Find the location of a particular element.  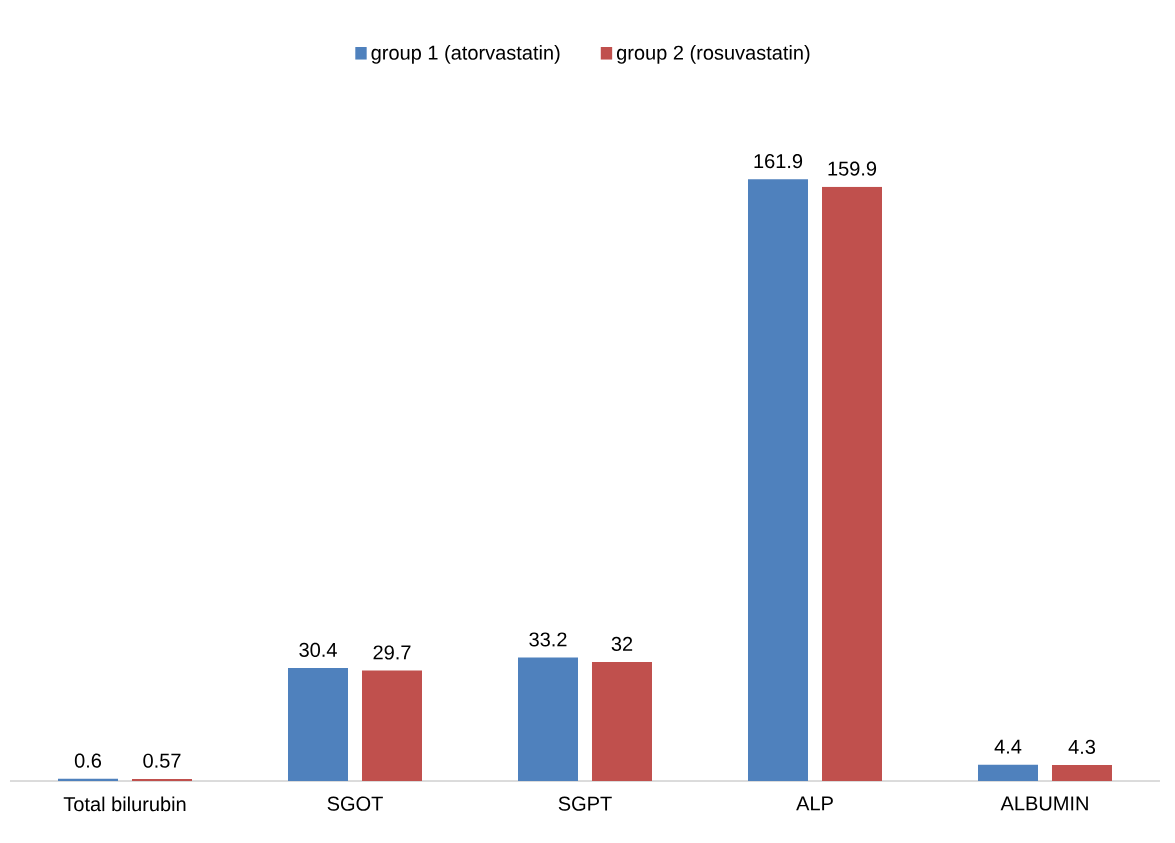

data-label: 30.4 is located at coordinates (318, 649).